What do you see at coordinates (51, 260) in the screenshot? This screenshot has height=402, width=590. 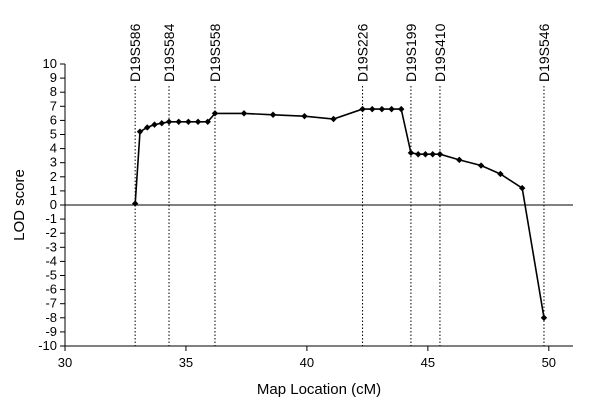 I see `y-tick-label: -4` at bounding box center [51, 260].